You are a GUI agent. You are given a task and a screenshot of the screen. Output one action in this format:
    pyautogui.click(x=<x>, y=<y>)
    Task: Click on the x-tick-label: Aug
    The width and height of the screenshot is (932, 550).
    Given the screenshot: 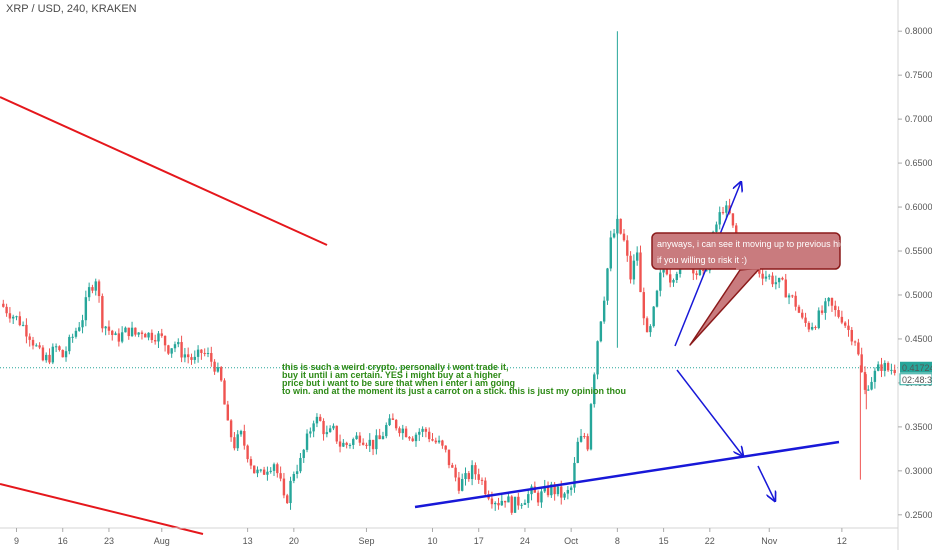 What is the action you would take?
    pyautogui.click(x=162, y=541)
    